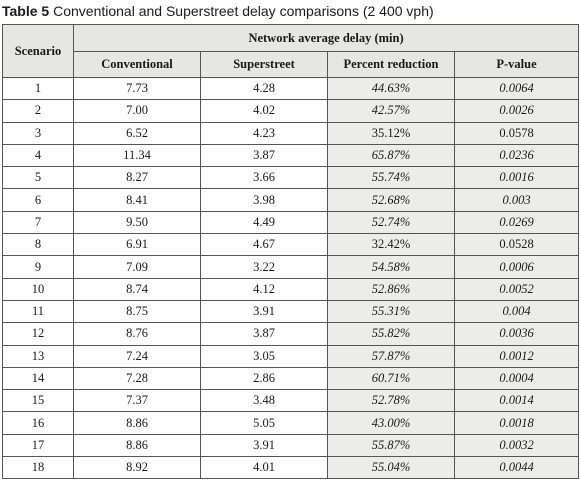  I want to click on cell-percent-reduction: 32.42%, so click(391, 245).